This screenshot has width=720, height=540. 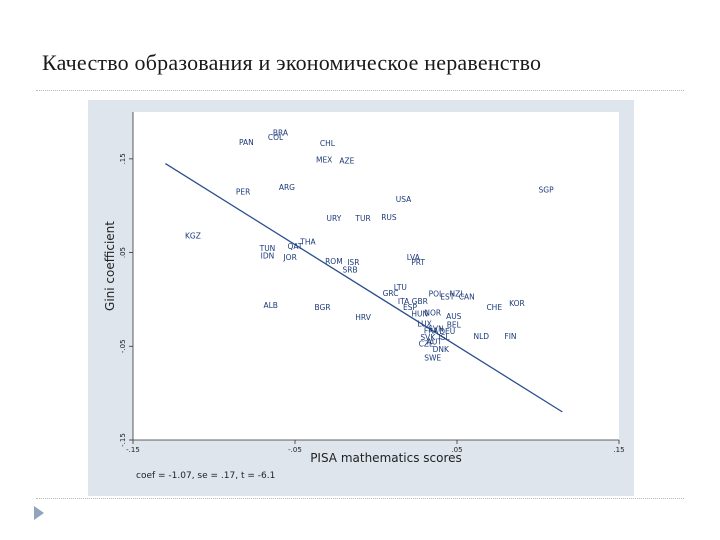 What do you see at coordinates (362, 218) in the screenshot?
I see `point-label-tur: TUR` at bounding box center [362, 218].